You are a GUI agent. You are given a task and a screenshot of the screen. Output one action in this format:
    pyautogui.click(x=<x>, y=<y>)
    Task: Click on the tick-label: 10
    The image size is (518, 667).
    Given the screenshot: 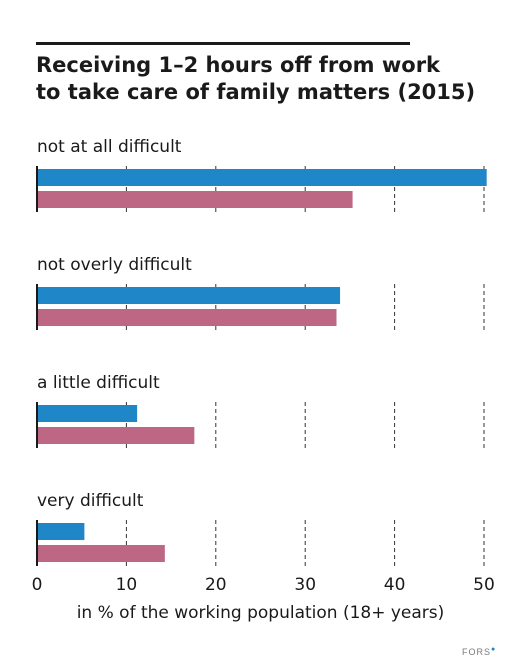 What is the action you would take?
    pyautogui.click(x=127, y=585)
    